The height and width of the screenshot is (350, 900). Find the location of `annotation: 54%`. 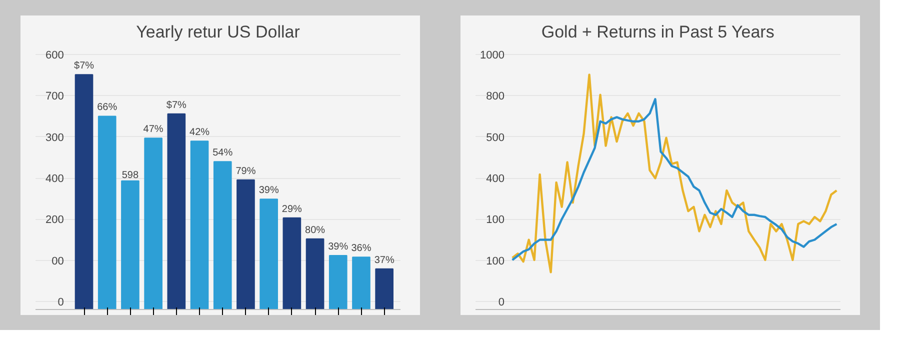

annotation: 54% is located at coordinates (222, 153).